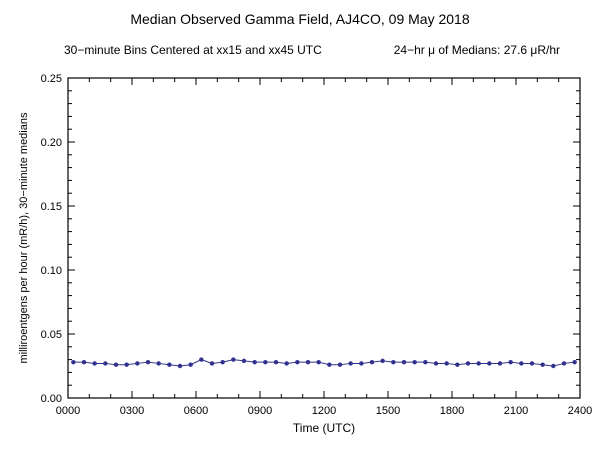 The height and width of the screenshot is (457, 600). Describe the element at coordinates (51, 207) in the screenshot. I see `svg-text: 0.15` at that location.